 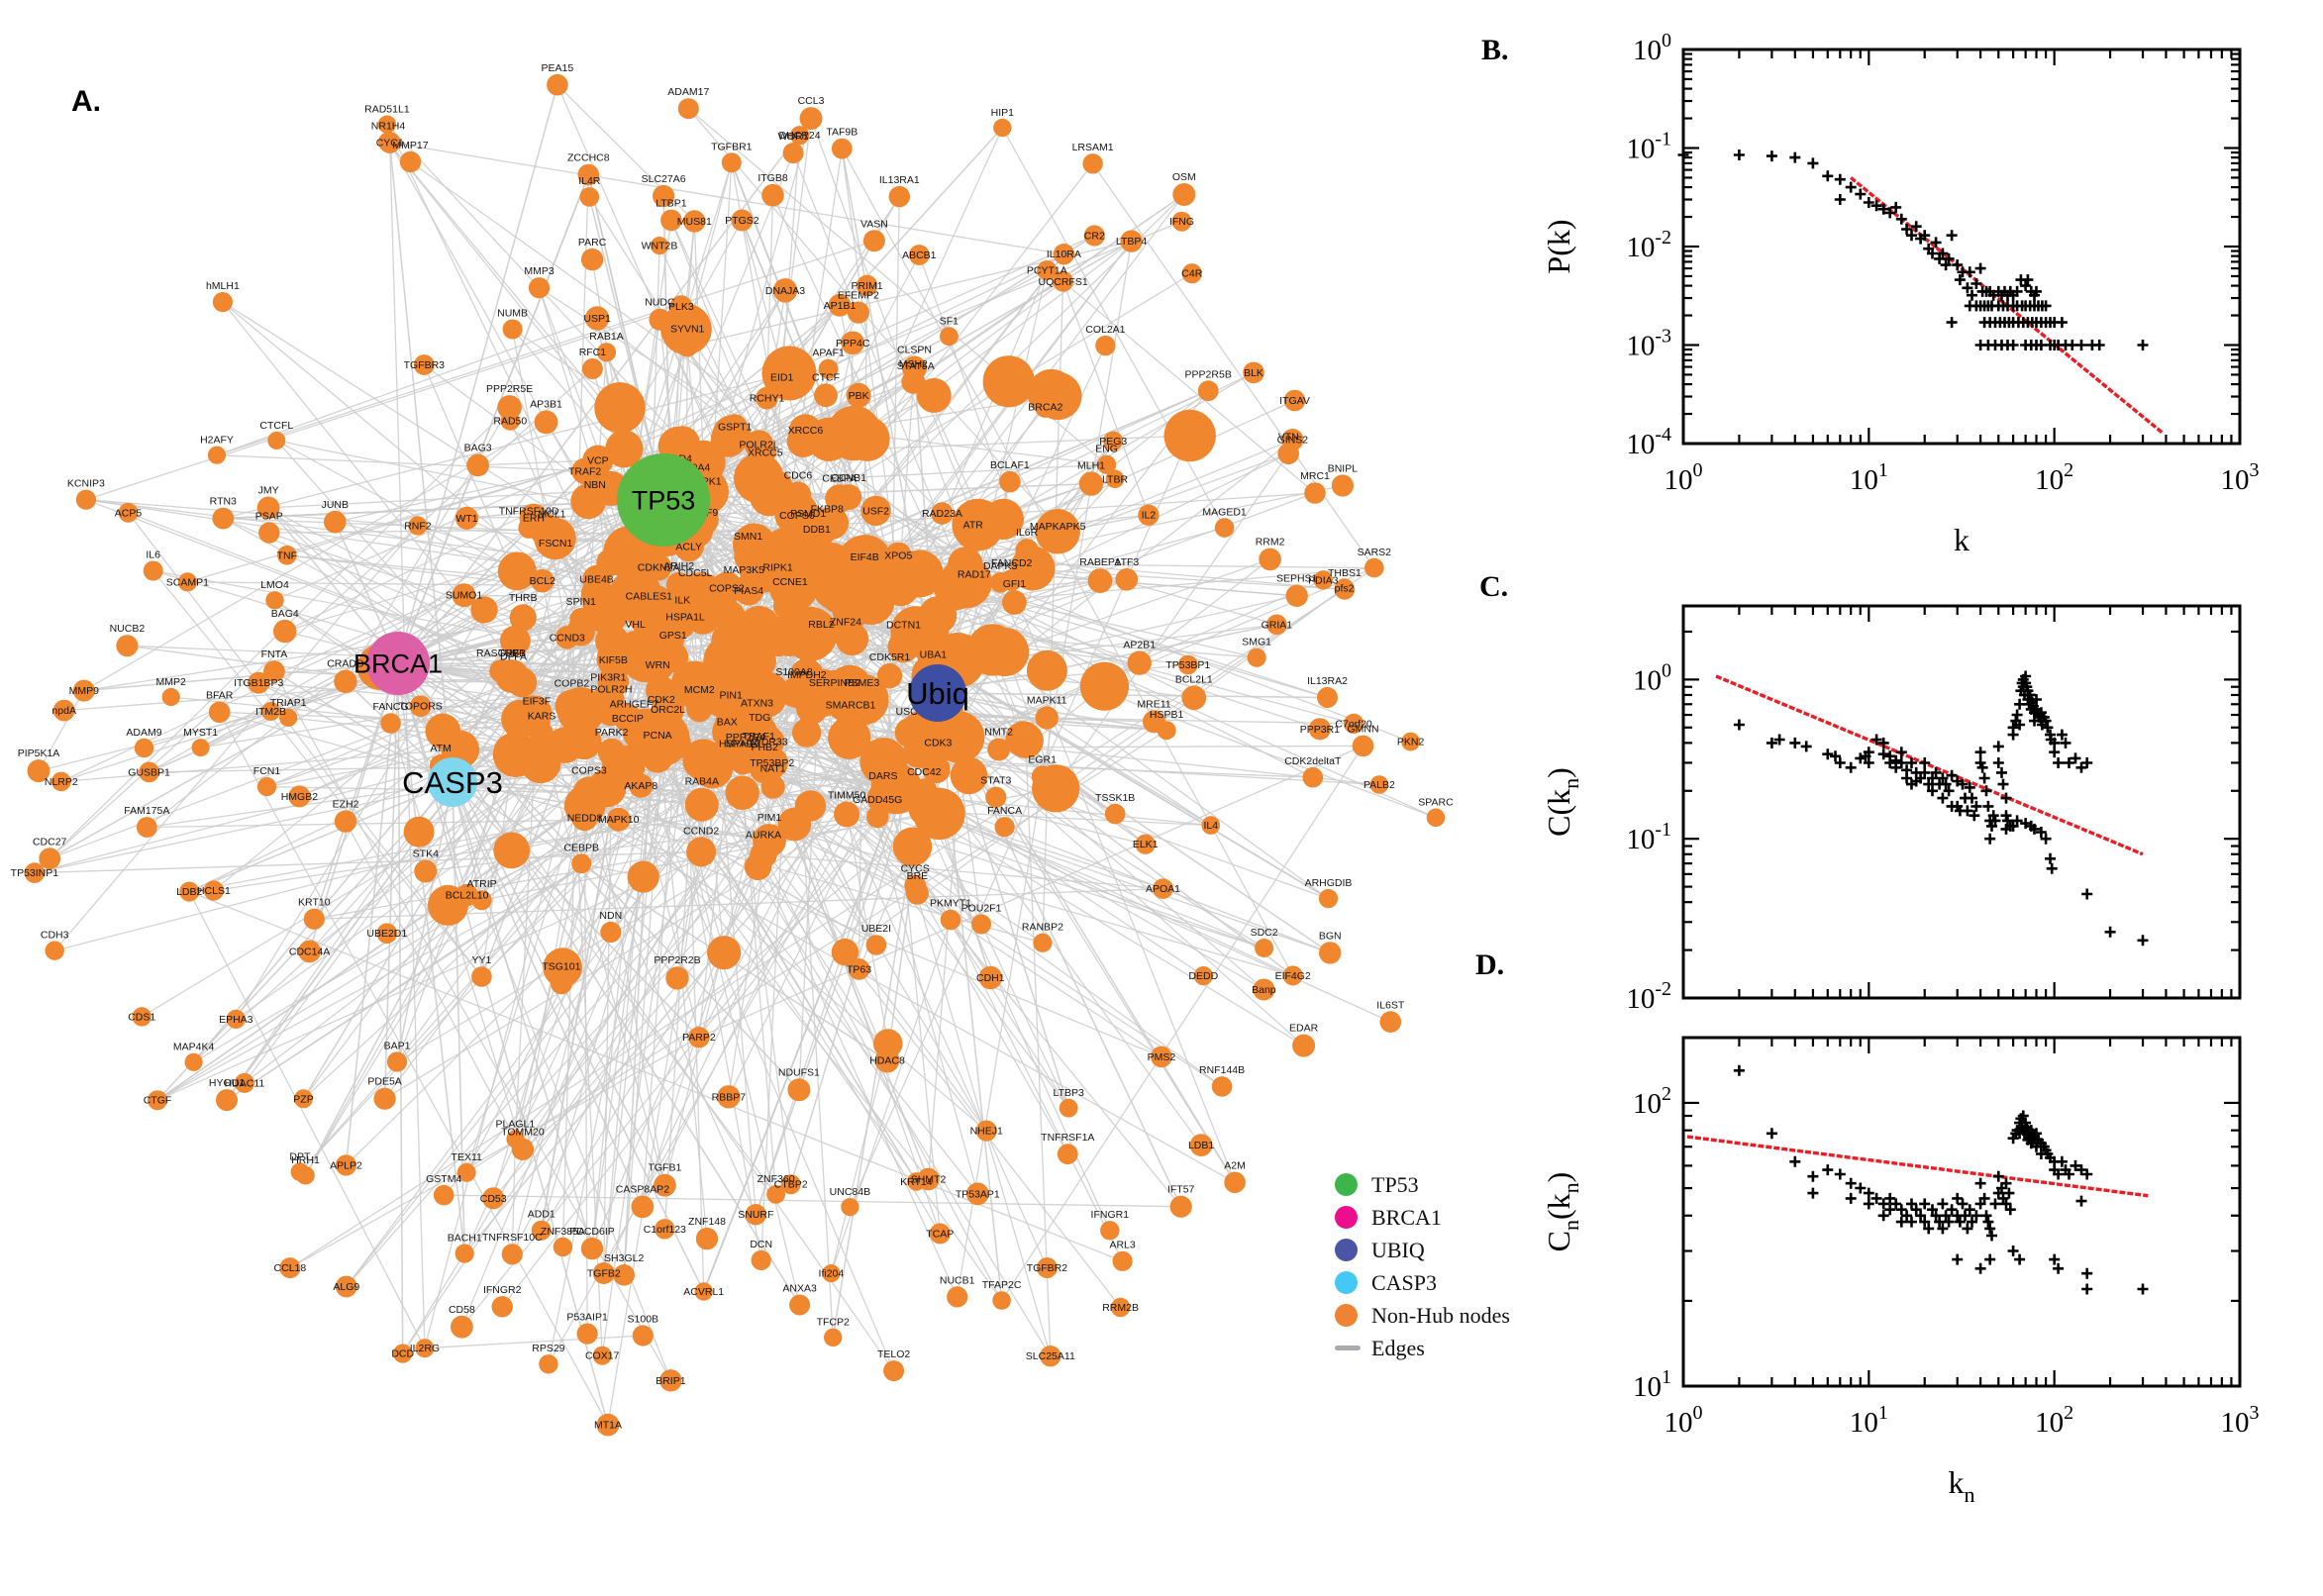 What do you see at coordinates (664, 500) in the screenshot?
I see `hub-label-tp53: TP53` at bounding box center [664, 500].